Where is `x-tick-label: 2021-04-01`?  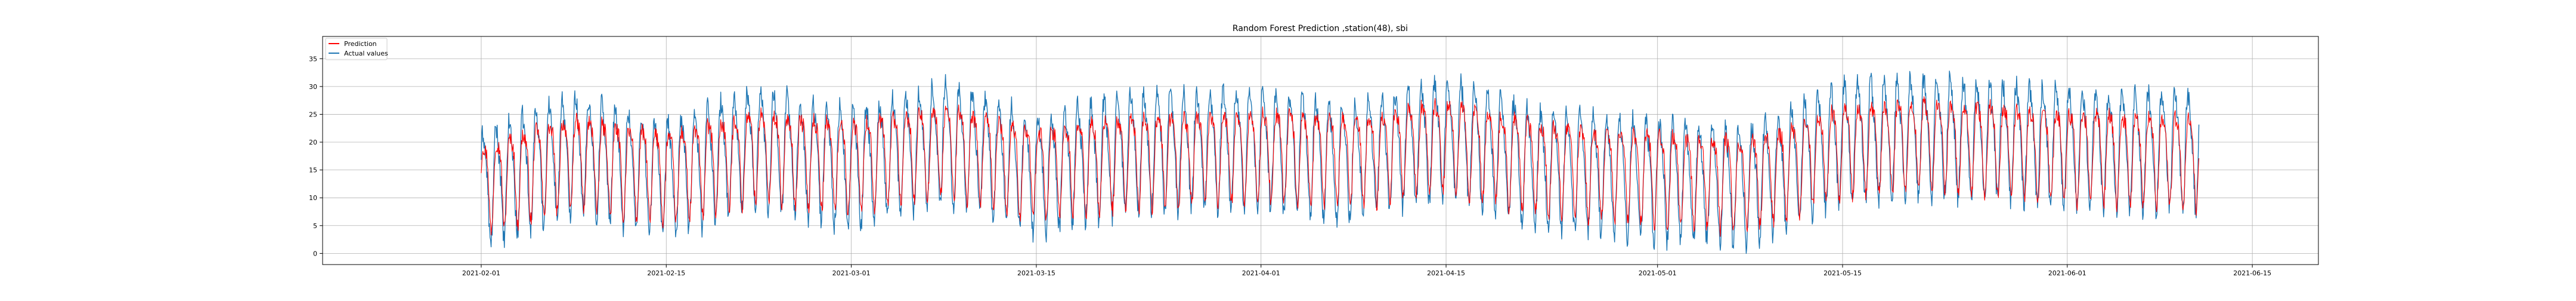
x-tick-label: 2021-04-01 is located at coordinates (1261, 273).